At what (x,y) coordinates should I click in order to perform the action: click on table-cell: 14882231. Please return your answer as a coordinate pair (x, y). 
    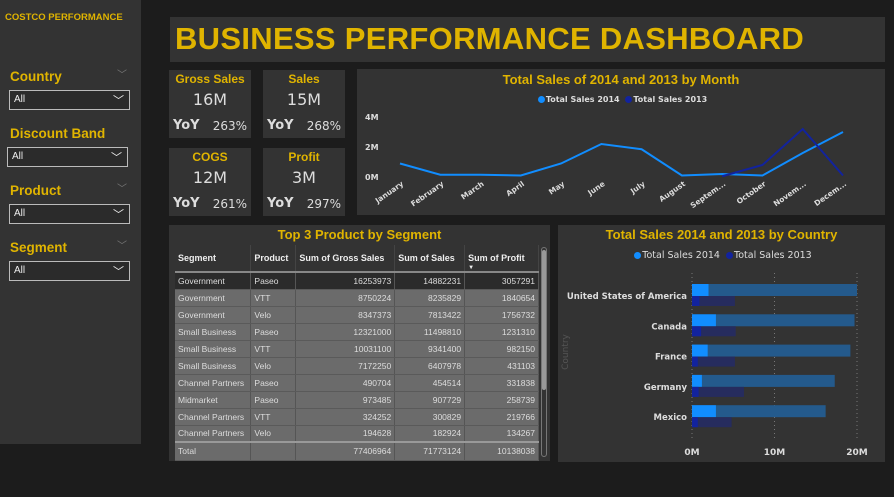
    Looking at the image, I should click on (430, 281).